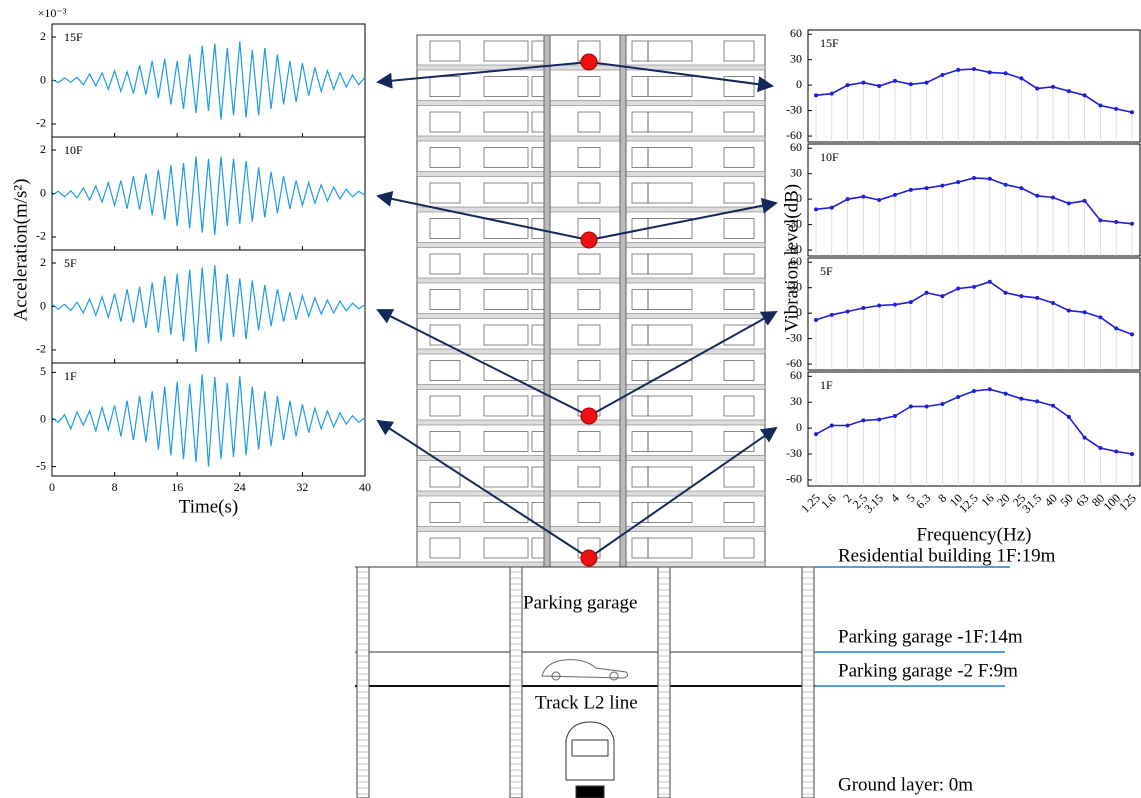  What do you see at coordinates (302, 487) in the screenshot?
I see `x-tick-label: 32` at bounding box center [302, 487].